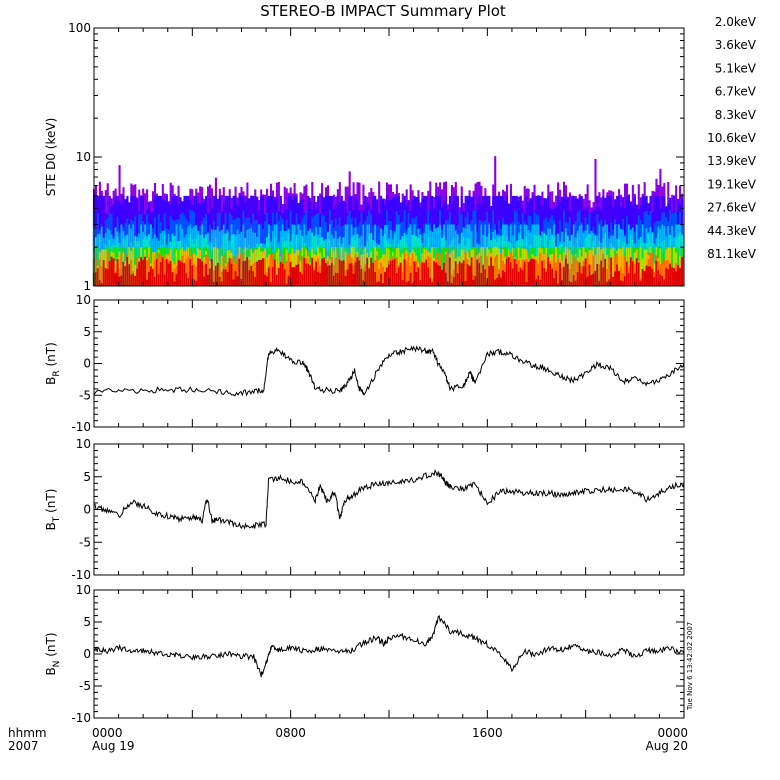  Describe the element at coordinates (53, 653) in the screenshot. I see `y-axis-label-bn: BN (nT)` at that location.